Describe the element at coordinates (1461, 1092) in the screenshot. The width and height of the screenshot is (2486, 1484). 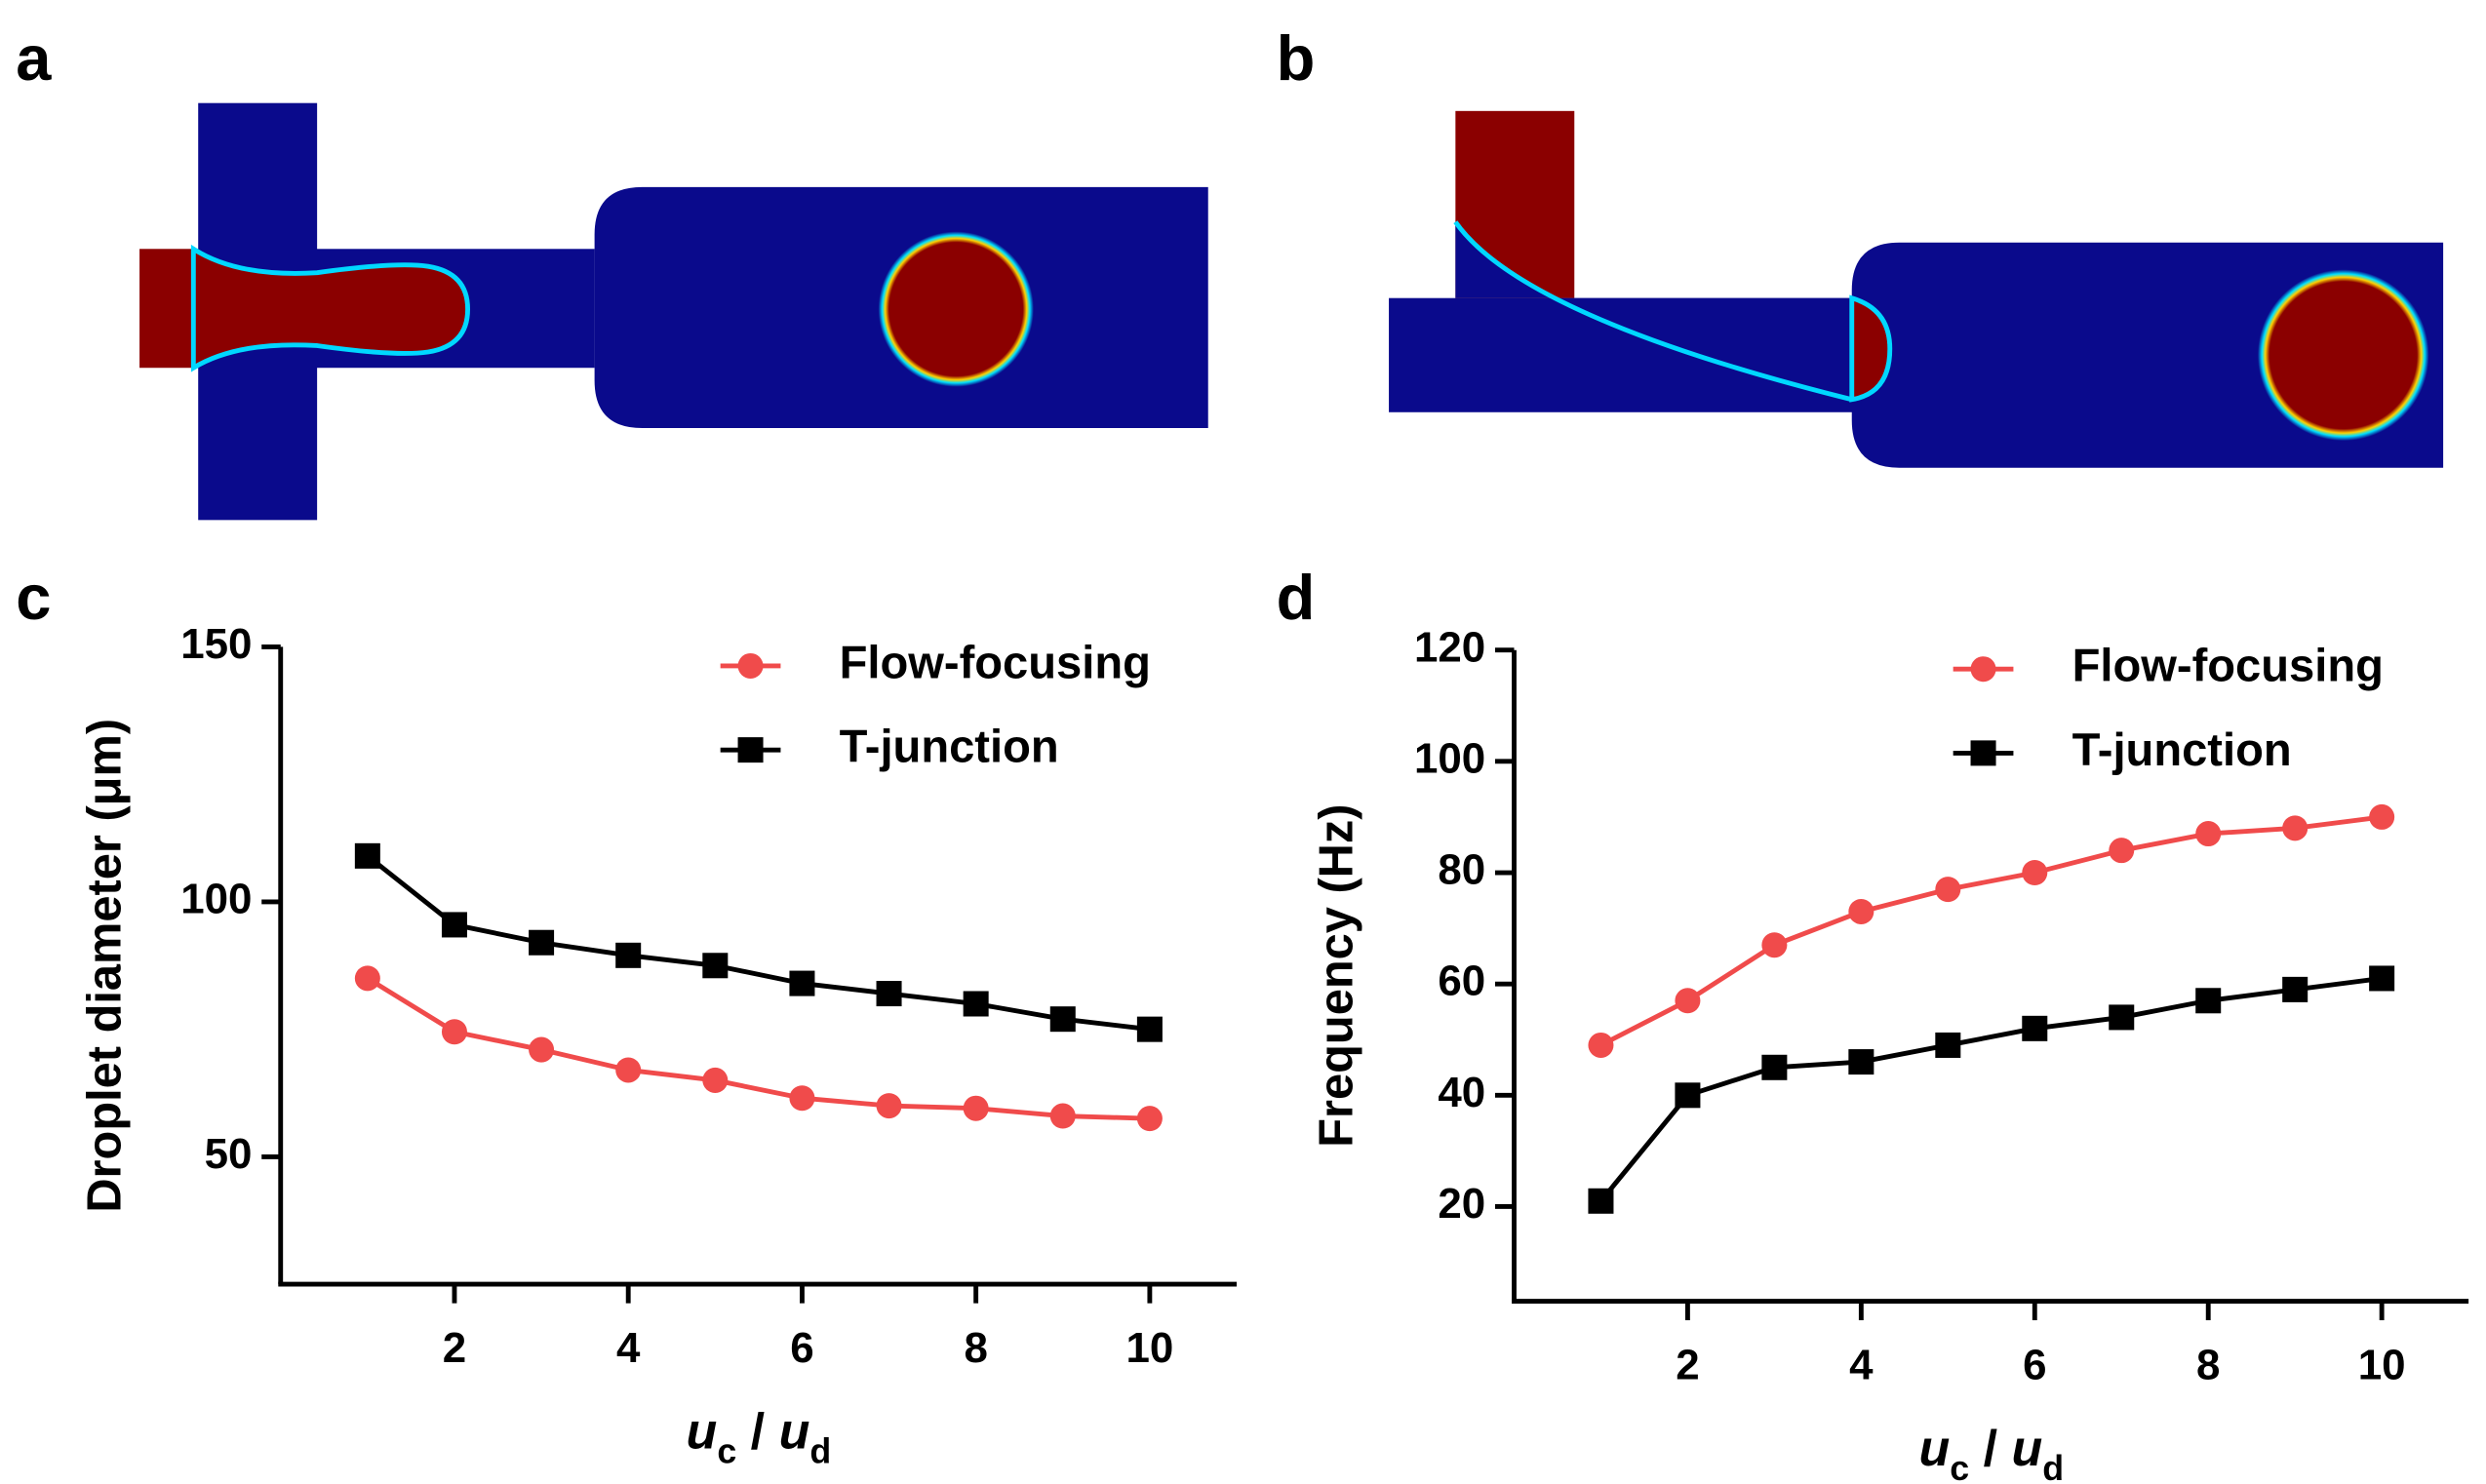
I see `y-tick-label: 40` at that location.